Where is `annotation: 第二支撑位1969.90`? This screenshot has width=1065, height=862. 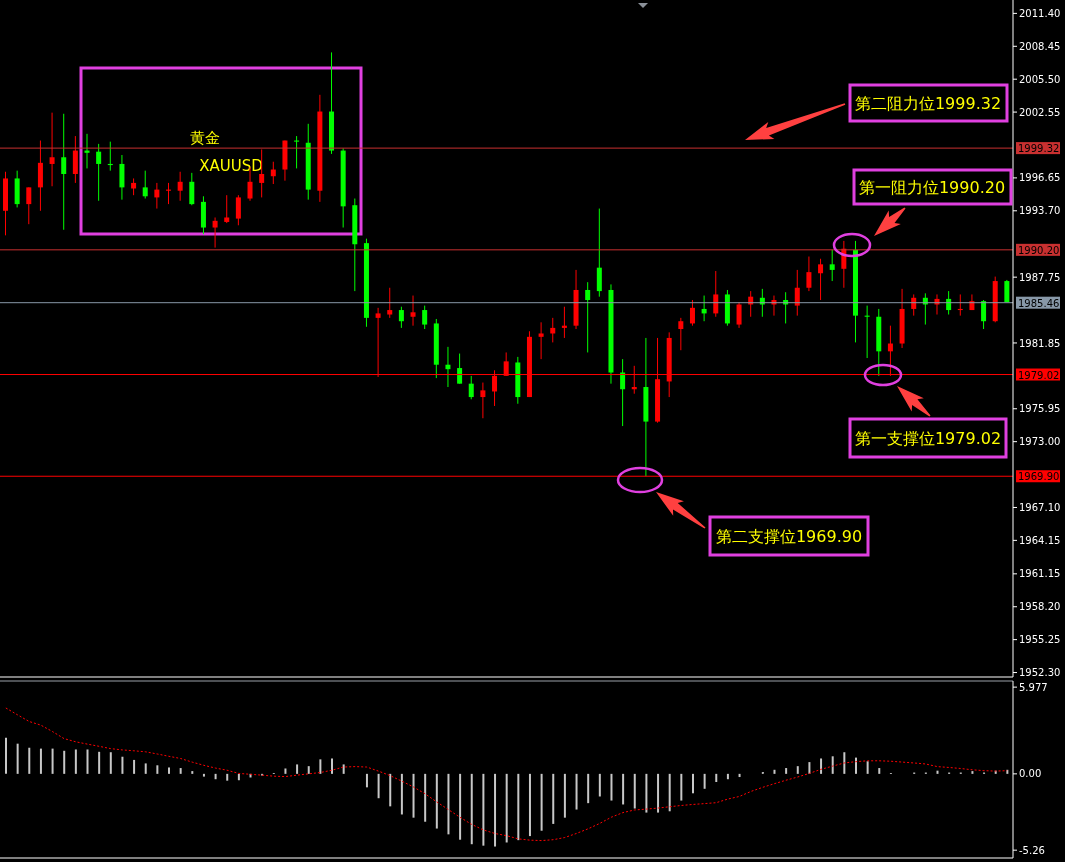 annotation: 第二支撑位1969.90 is located at coordinates (789, 536).